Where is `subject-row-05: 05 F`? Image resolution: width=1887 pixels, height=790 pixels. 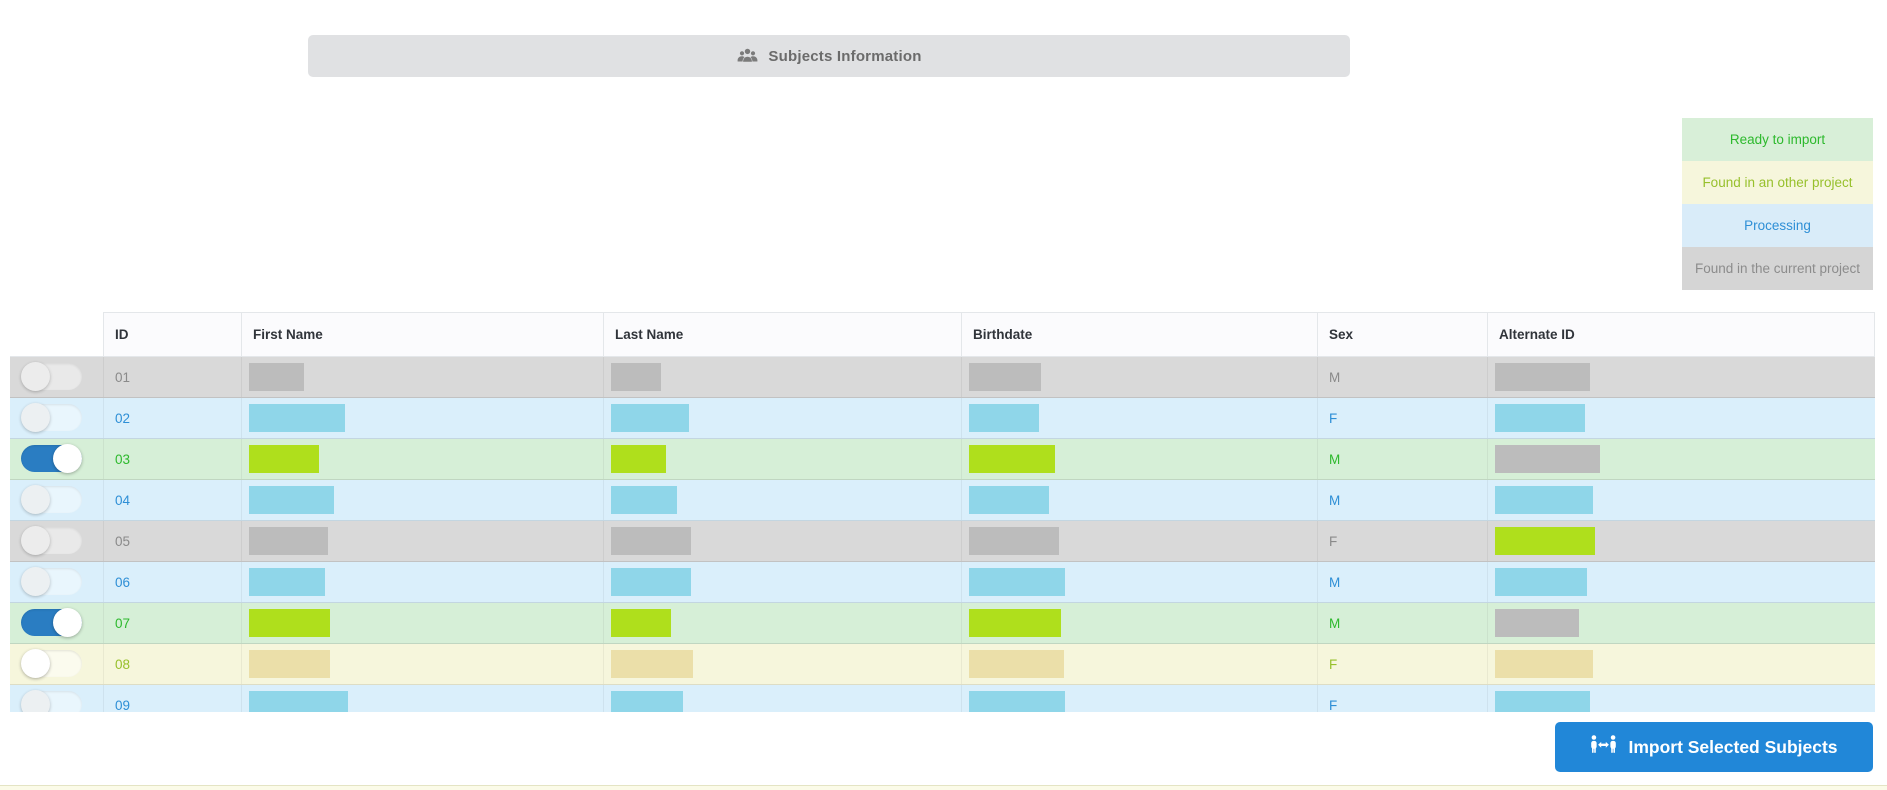 subject-row-05: 05 F is located at coordinates (942, 541).